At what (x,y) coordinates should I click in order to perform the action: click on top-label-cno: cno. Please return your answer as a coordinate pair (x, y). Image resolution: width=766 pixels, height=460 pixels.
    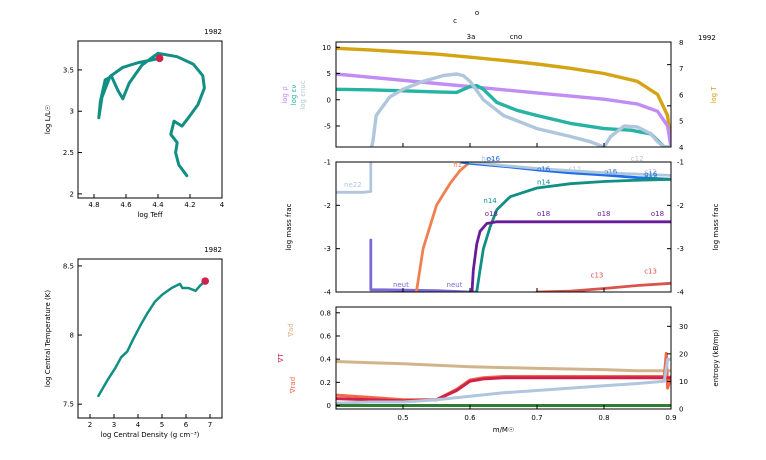
    Looking at the image, I should click on (516, 37).